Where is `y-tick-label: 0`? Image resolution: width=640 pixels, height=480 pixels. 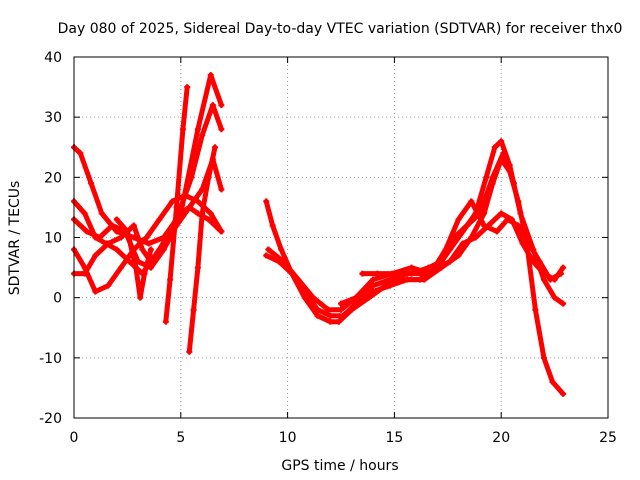 y-tick-label: 0 is located at coordinates (57, 299).